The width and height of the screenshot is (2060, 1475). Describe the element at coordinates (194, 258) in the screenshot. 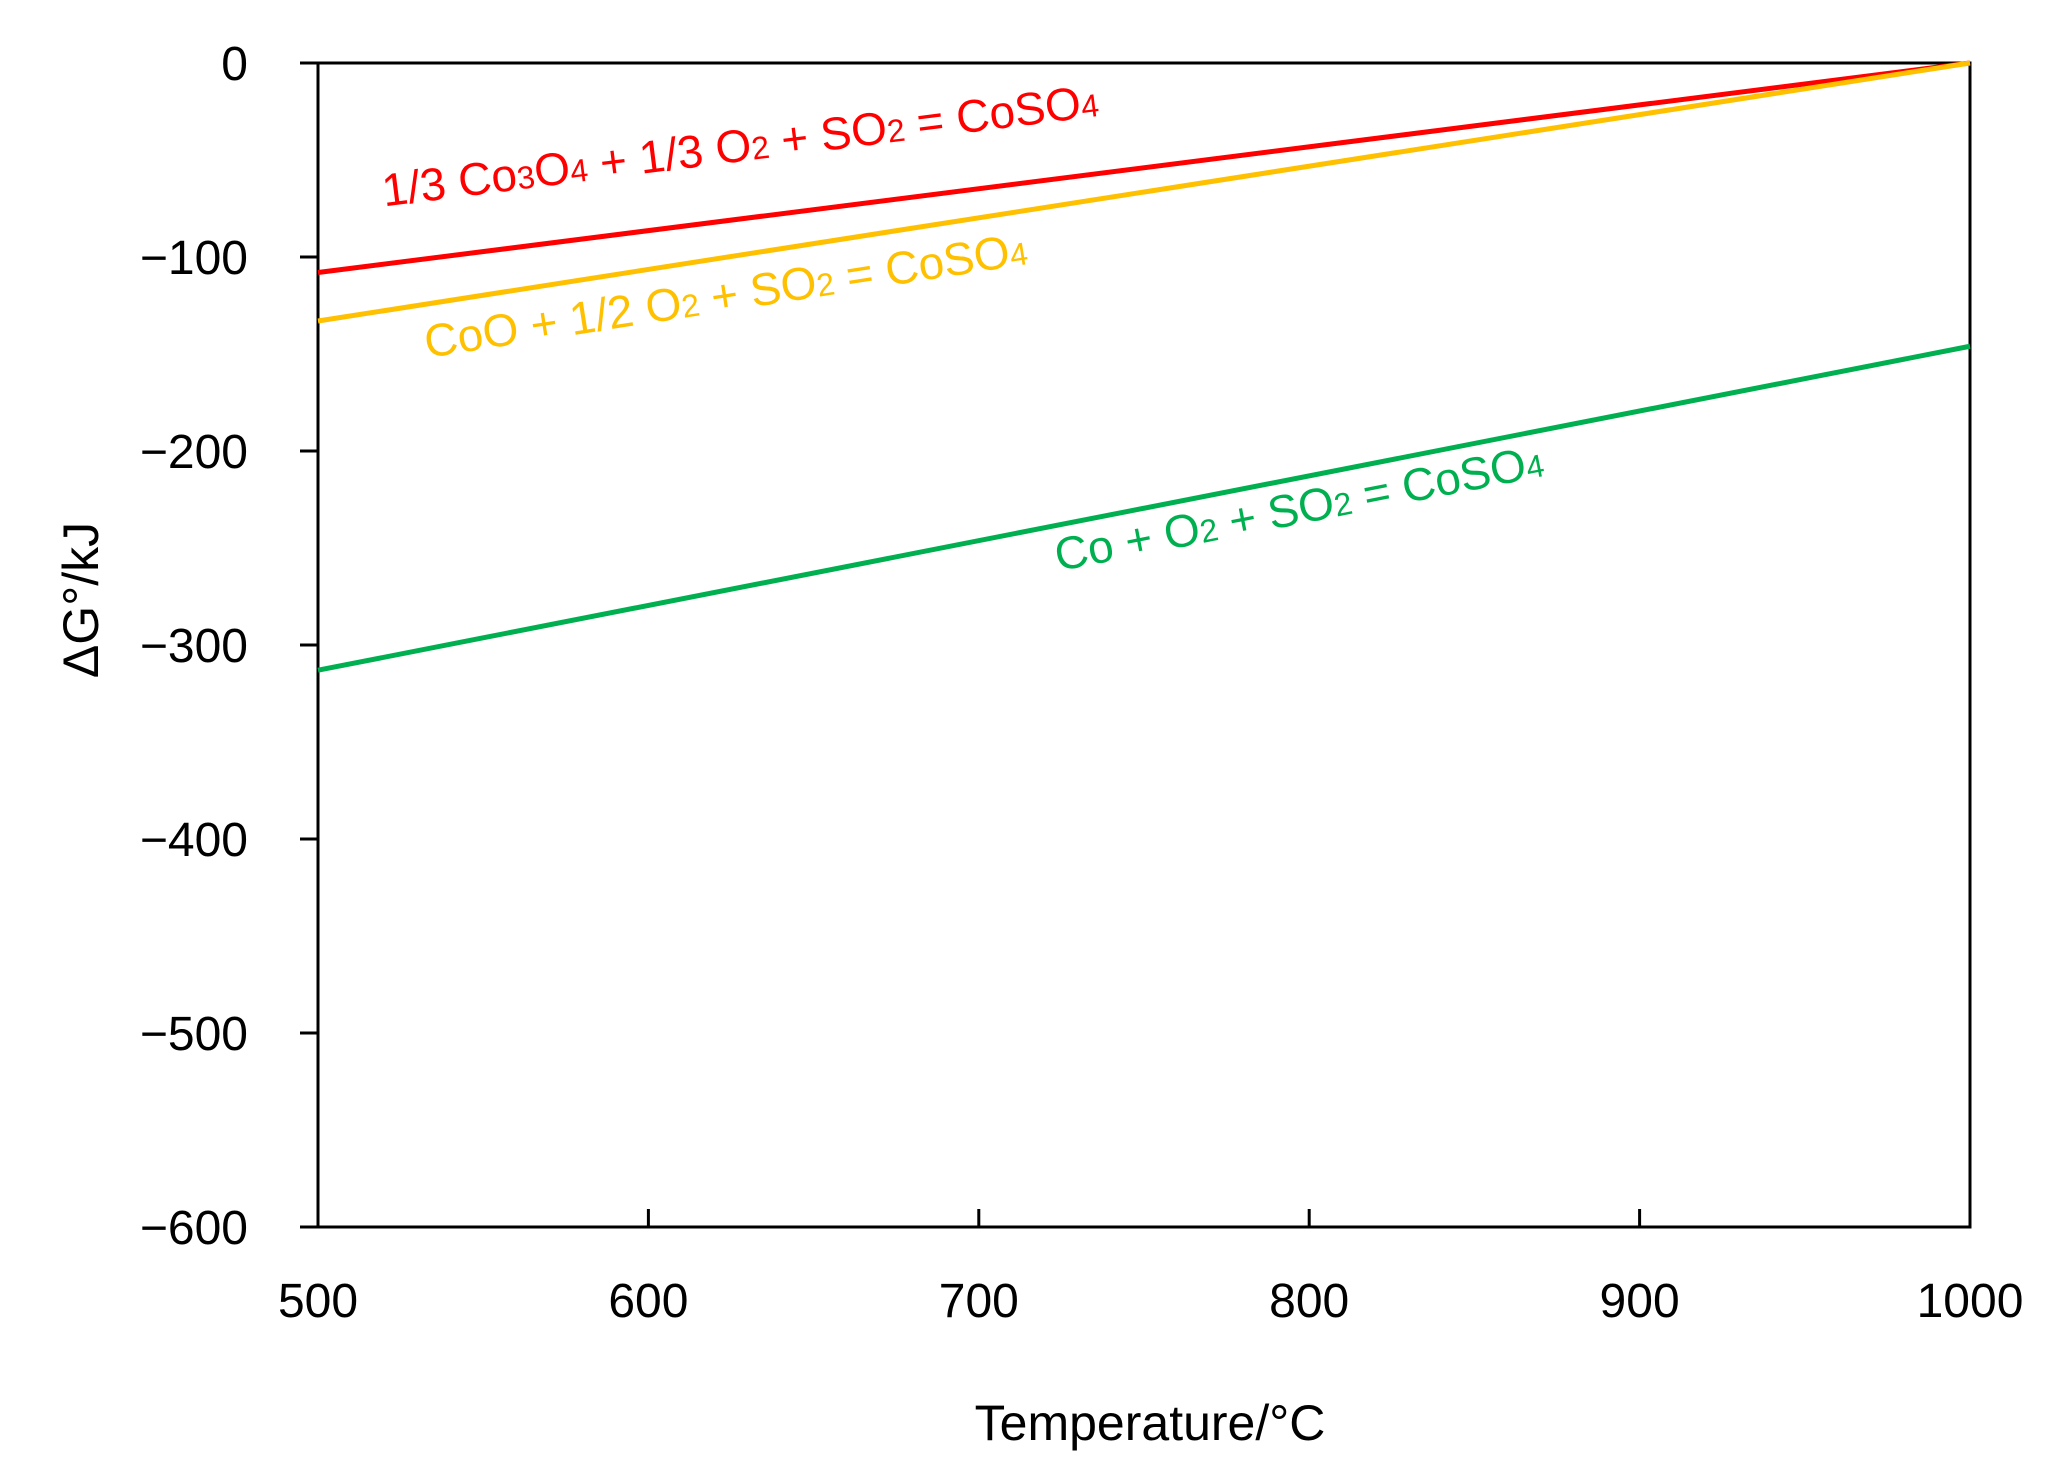

I see `y-tick-label: −100` at that location.